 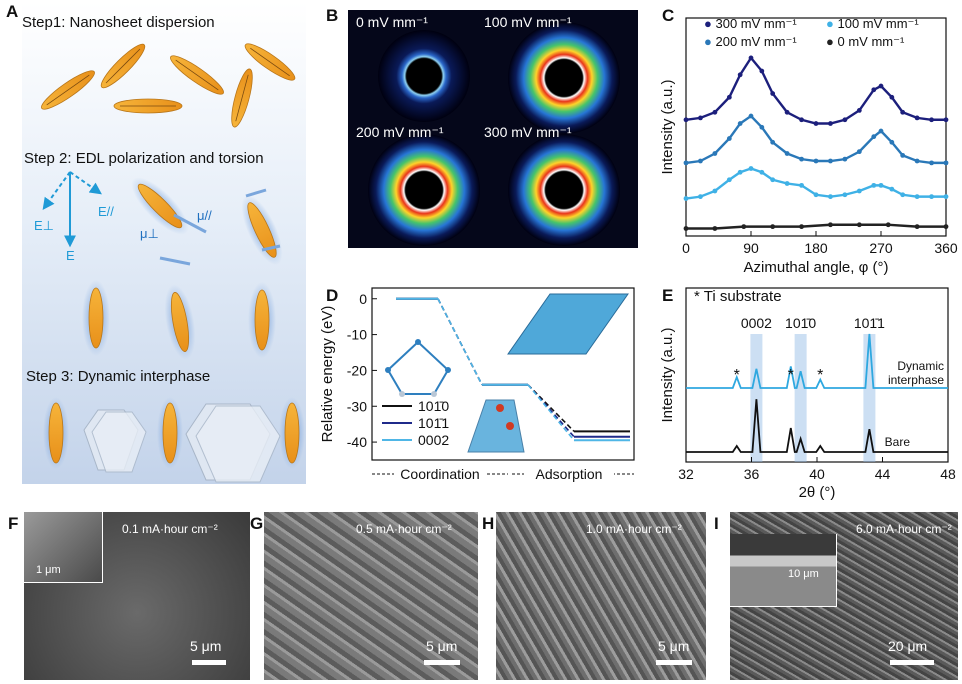 What do you see at coordinates (674, 662) in the screenshot?
I see `sem-h-scale-bar` at bounding box center [674, 662].